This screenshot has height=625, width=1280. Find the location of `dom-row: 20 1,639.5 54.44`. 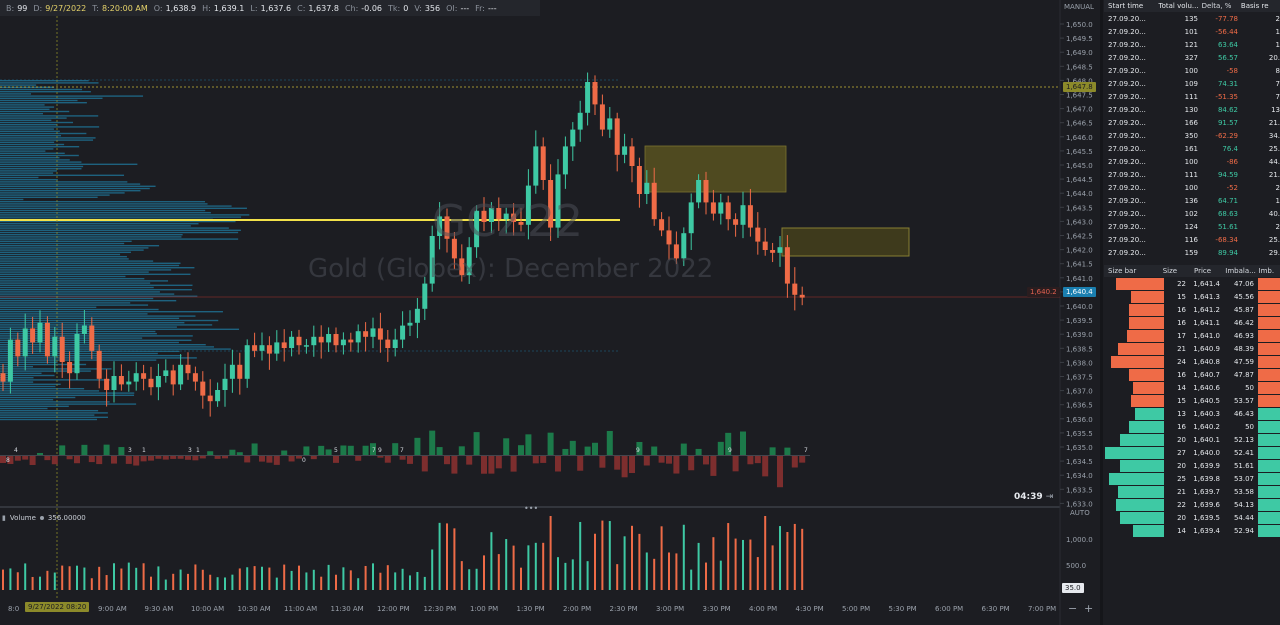

dom-row: 20 1,639.5 54.44 is located at coordinates (1192, 517).